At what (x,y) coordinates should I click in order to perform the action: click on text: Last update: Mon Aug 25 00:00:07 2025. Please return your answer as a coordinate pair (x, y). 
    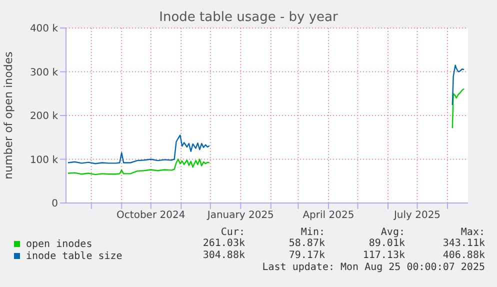
    Looking at the image, I should click on (373, 267).